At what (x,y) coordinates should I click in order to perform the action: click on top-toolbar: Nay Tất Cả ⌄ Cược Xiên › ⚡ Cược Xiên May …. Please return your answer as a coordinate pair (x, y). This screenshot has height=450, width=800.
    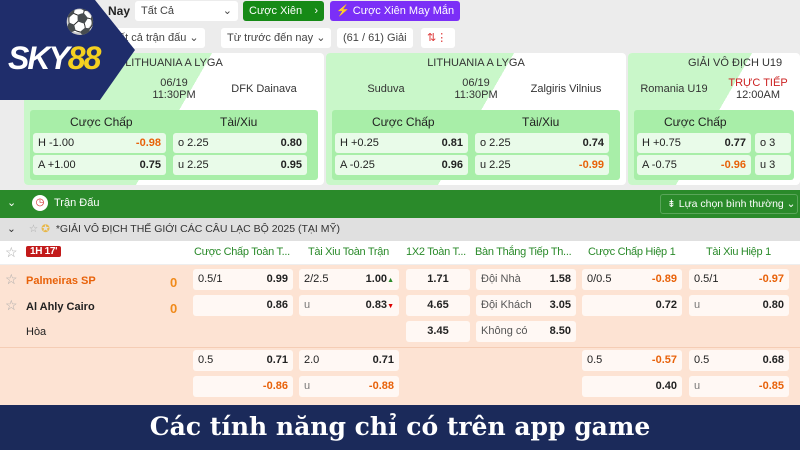
    Looking at the image, I should click on (400, 24).